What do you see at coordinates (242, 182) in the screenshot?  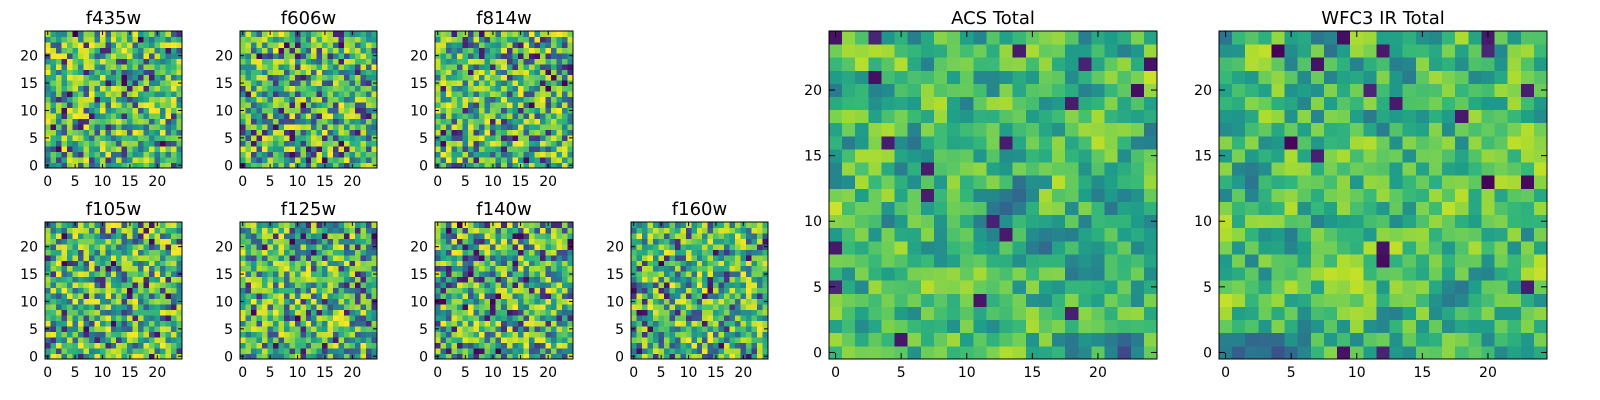 I see `x-tick-label: 0` at bounding box center [242, 182].